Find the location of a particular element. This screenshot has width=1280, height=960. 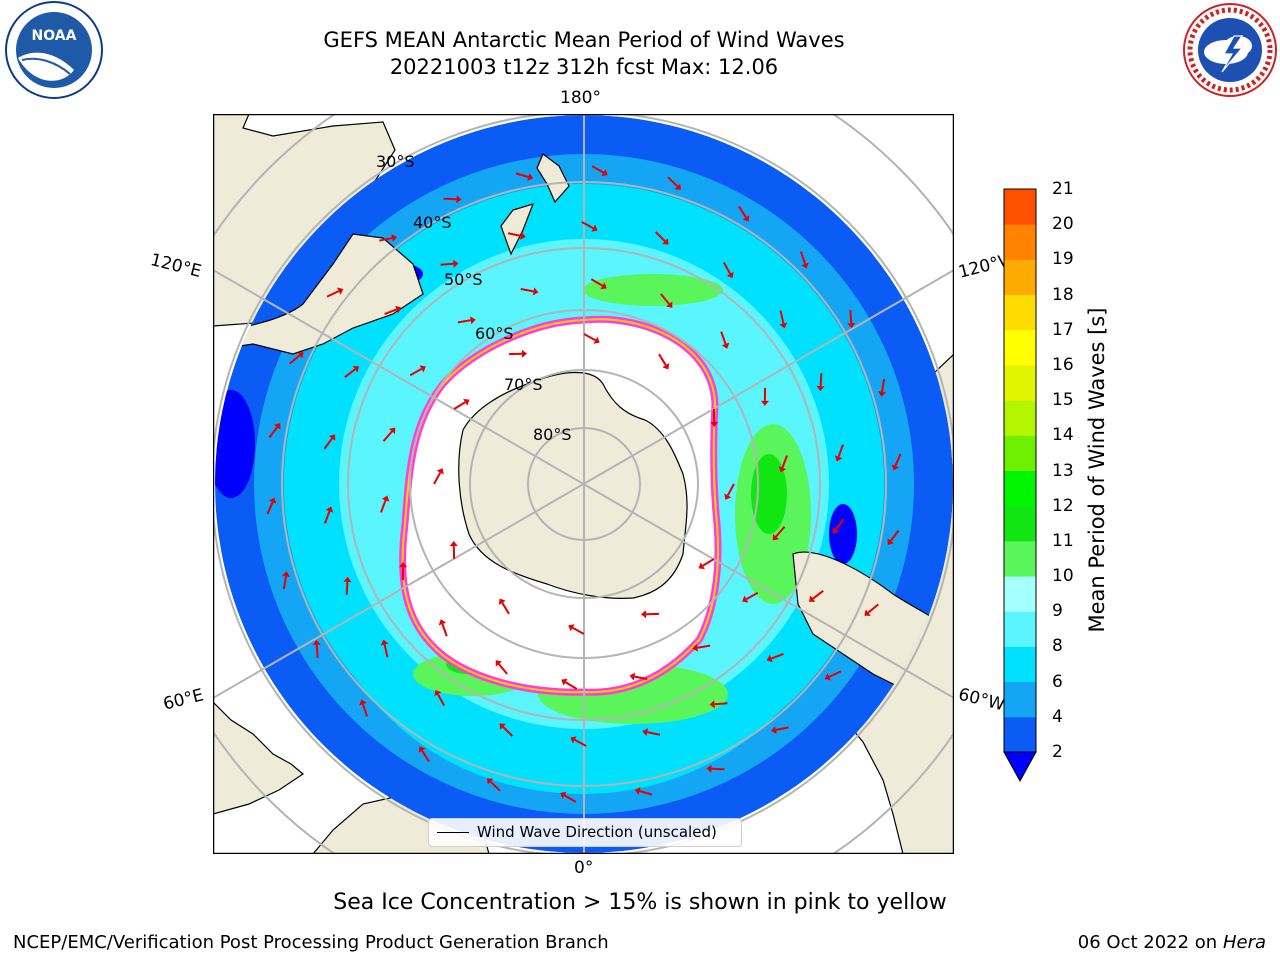

legend-line-swatch is located at coordinates (453, 832).